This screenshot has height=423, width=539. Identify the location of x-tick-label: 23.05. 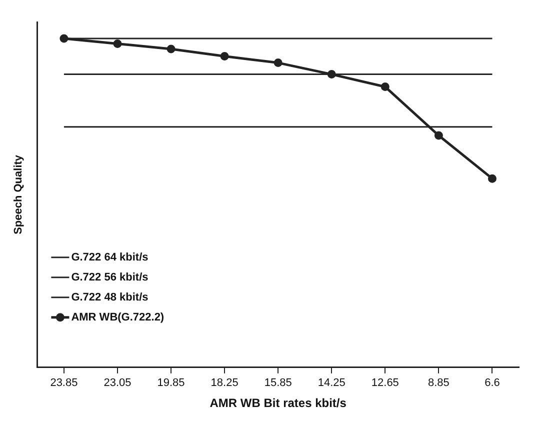
(118, 383).